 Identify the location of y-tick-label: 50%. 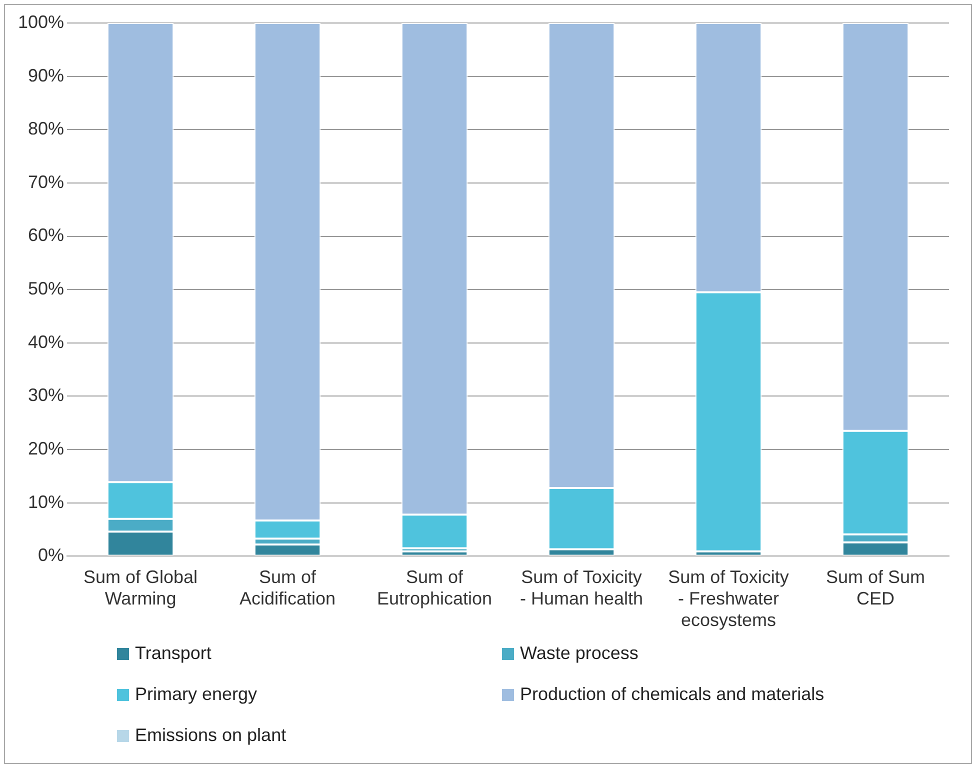
(46, 288).